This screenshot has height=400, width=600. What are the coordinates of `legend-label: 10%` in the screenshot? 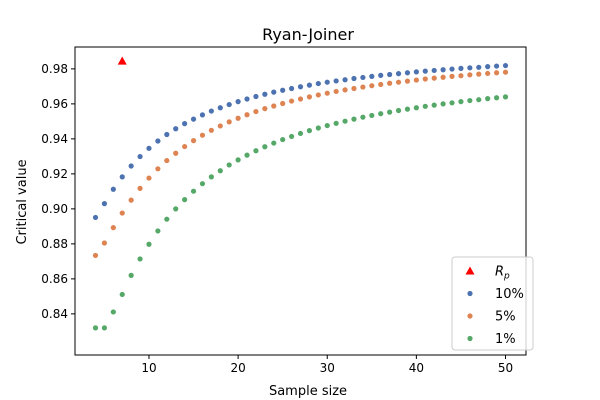 It's located at (509, 294).